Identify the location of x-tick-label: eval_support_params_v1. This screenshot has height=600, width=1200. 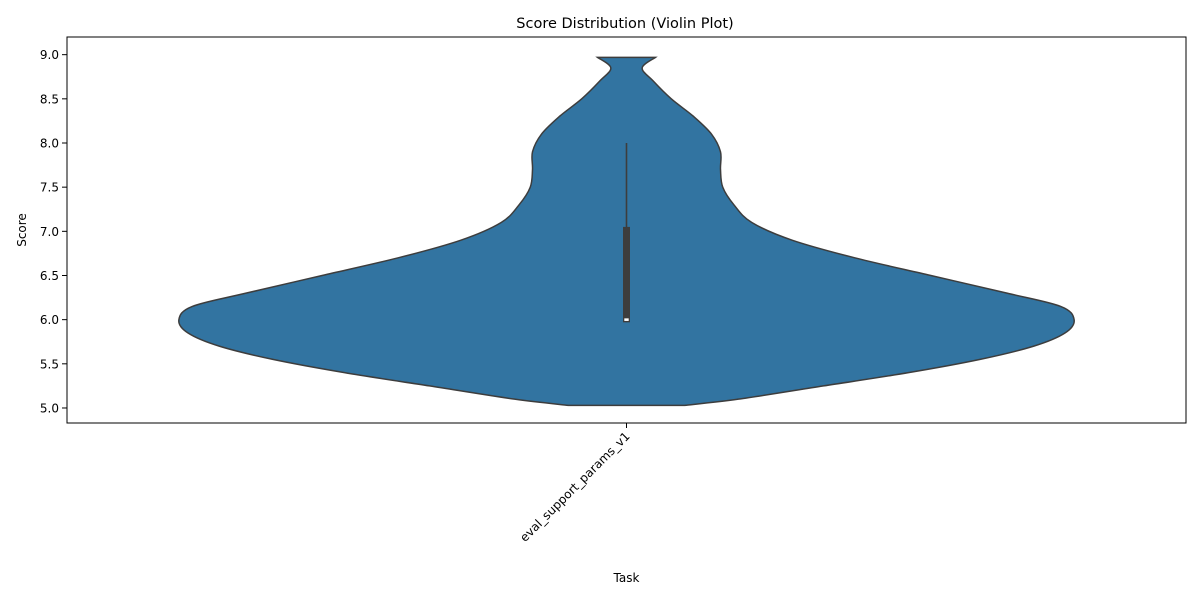
(574, 486).